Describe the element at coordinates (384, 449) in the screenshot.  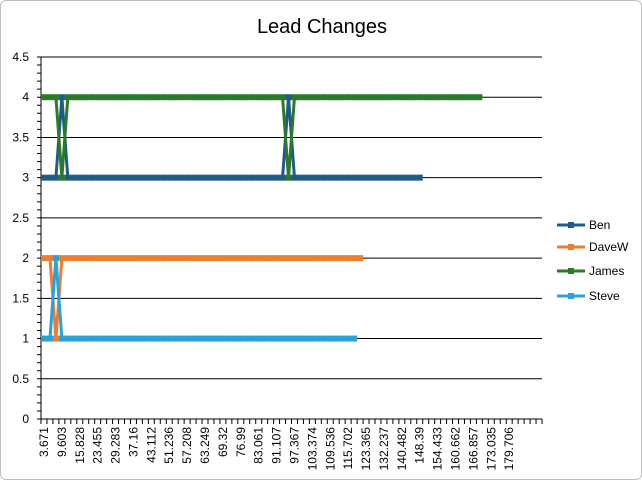
I see `x-tick-label: 132.237` at that location.